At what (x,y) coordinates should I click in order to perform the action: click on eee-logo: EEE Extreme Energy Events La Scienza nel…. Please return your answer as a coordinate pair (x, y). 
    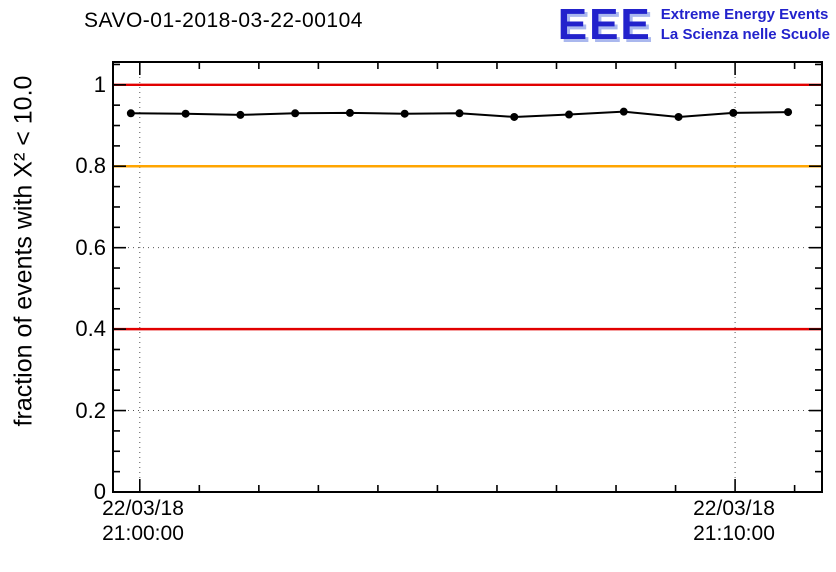
    Looking at the image, I should click on (693, 24).